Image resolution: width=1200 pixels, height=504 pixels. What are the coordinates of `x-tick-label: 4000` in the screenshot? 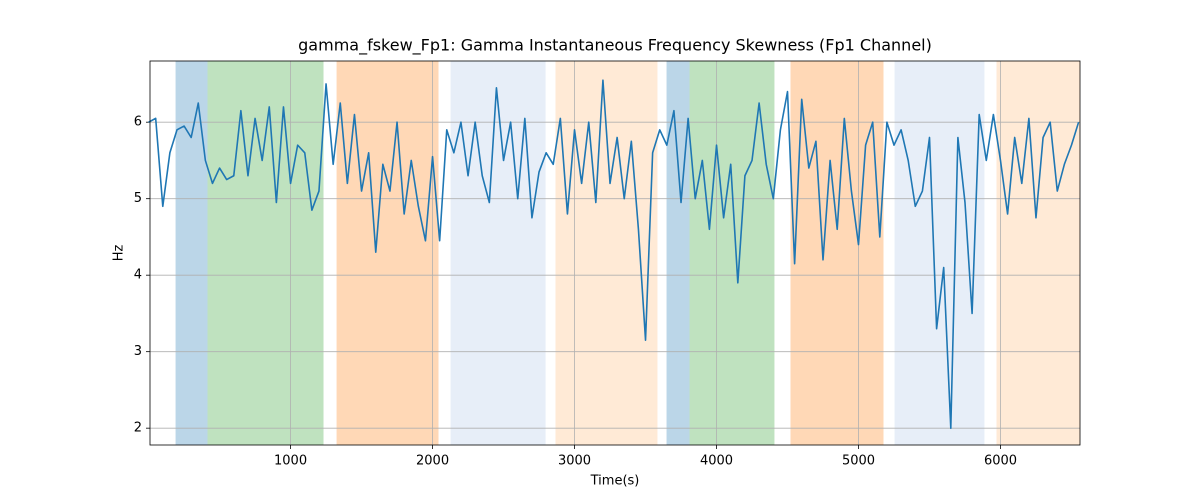 It's located at (716, 461).